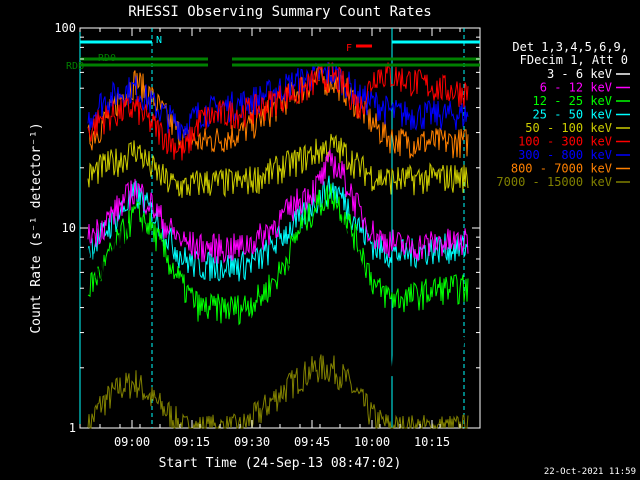 The height and width of the screenshot is (480, 640). Describe the element at coordinates (252, 442) in the screenshot. I see `x-tick-label: 09:30` at that location.